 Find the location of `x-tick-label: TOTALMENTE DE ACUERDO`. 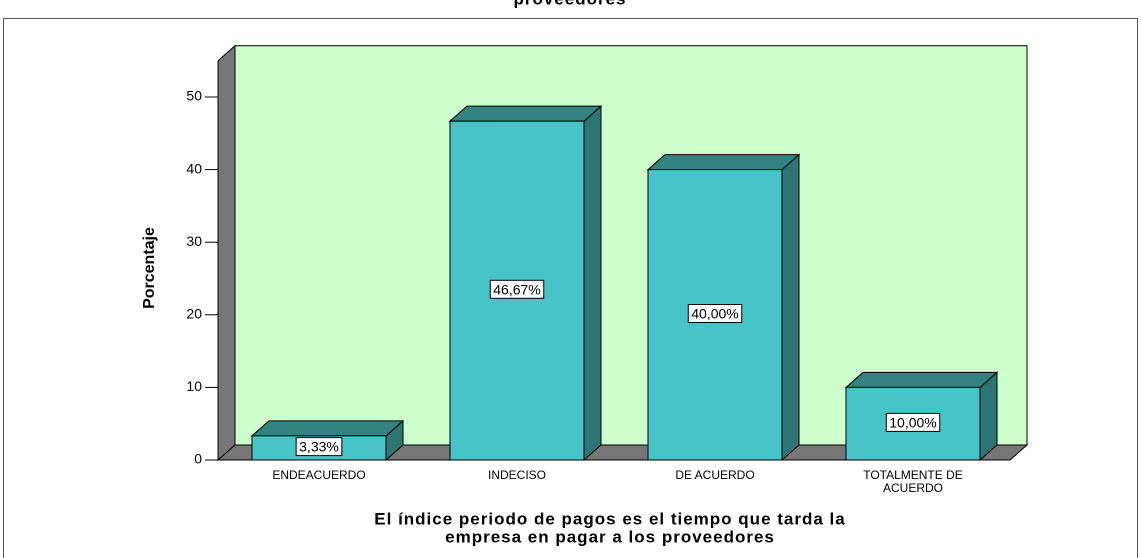

x-tick-label: TOTALMENTE DE ACUERDO is located at coordinates (913, 481).